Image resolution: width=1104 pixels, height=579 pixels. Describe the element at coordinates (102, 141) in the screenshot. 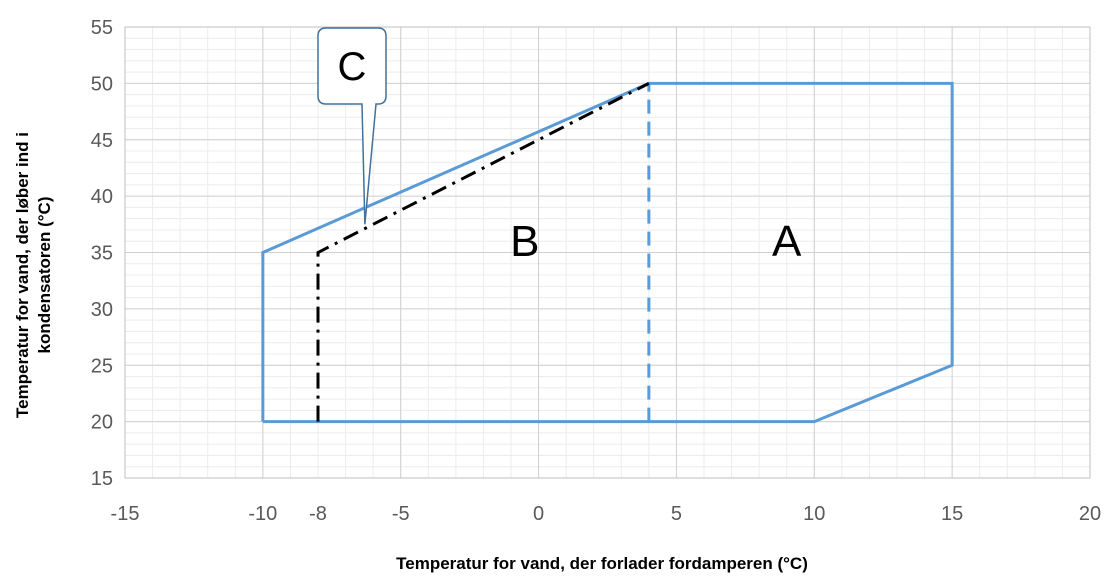

I see `y-tick-label: 45` at that location.